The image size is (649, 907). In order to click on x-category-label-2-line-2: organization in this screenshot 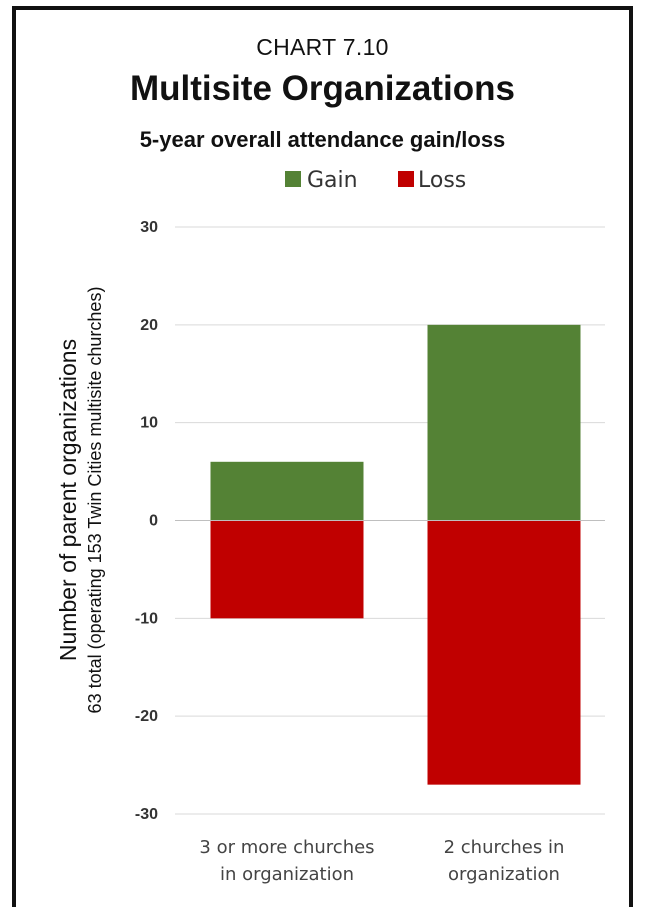, I will do `click(504, 874)`.